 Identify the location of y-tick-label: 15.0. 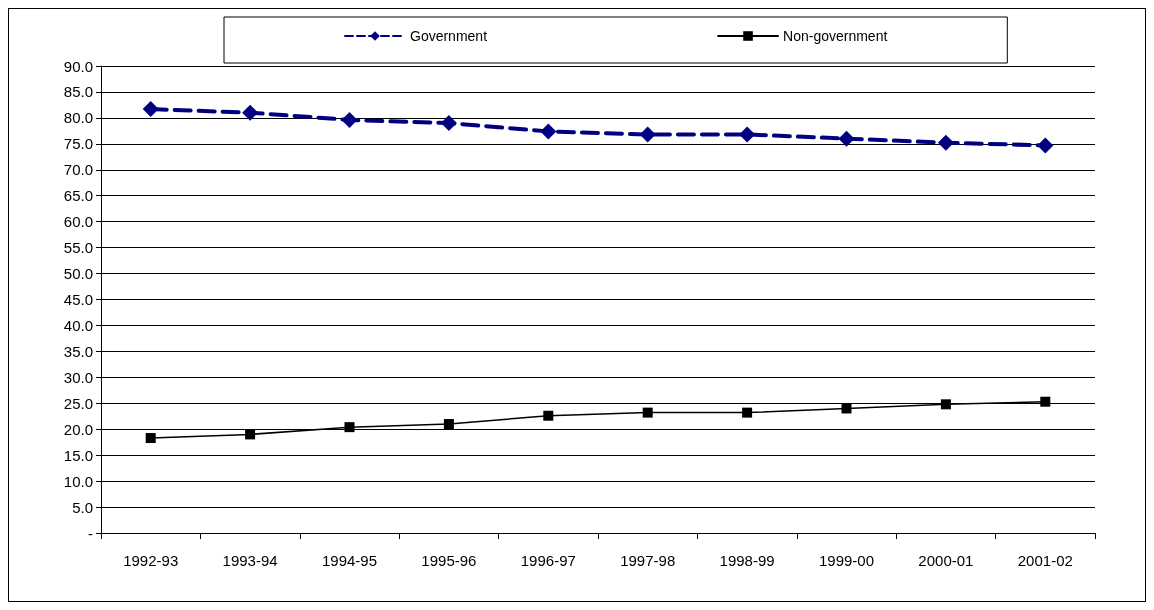
(78, 455).